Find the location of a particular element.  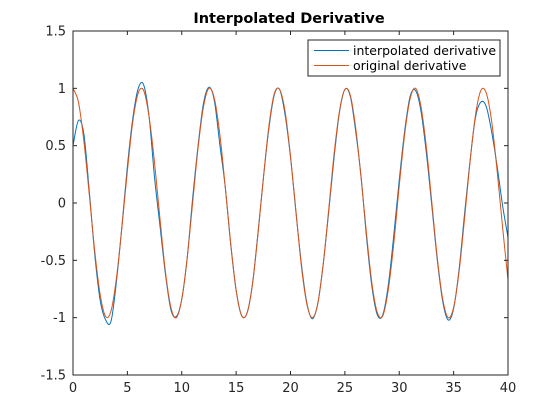

y-tick-label: 0 is located at coordinates (62, 204).